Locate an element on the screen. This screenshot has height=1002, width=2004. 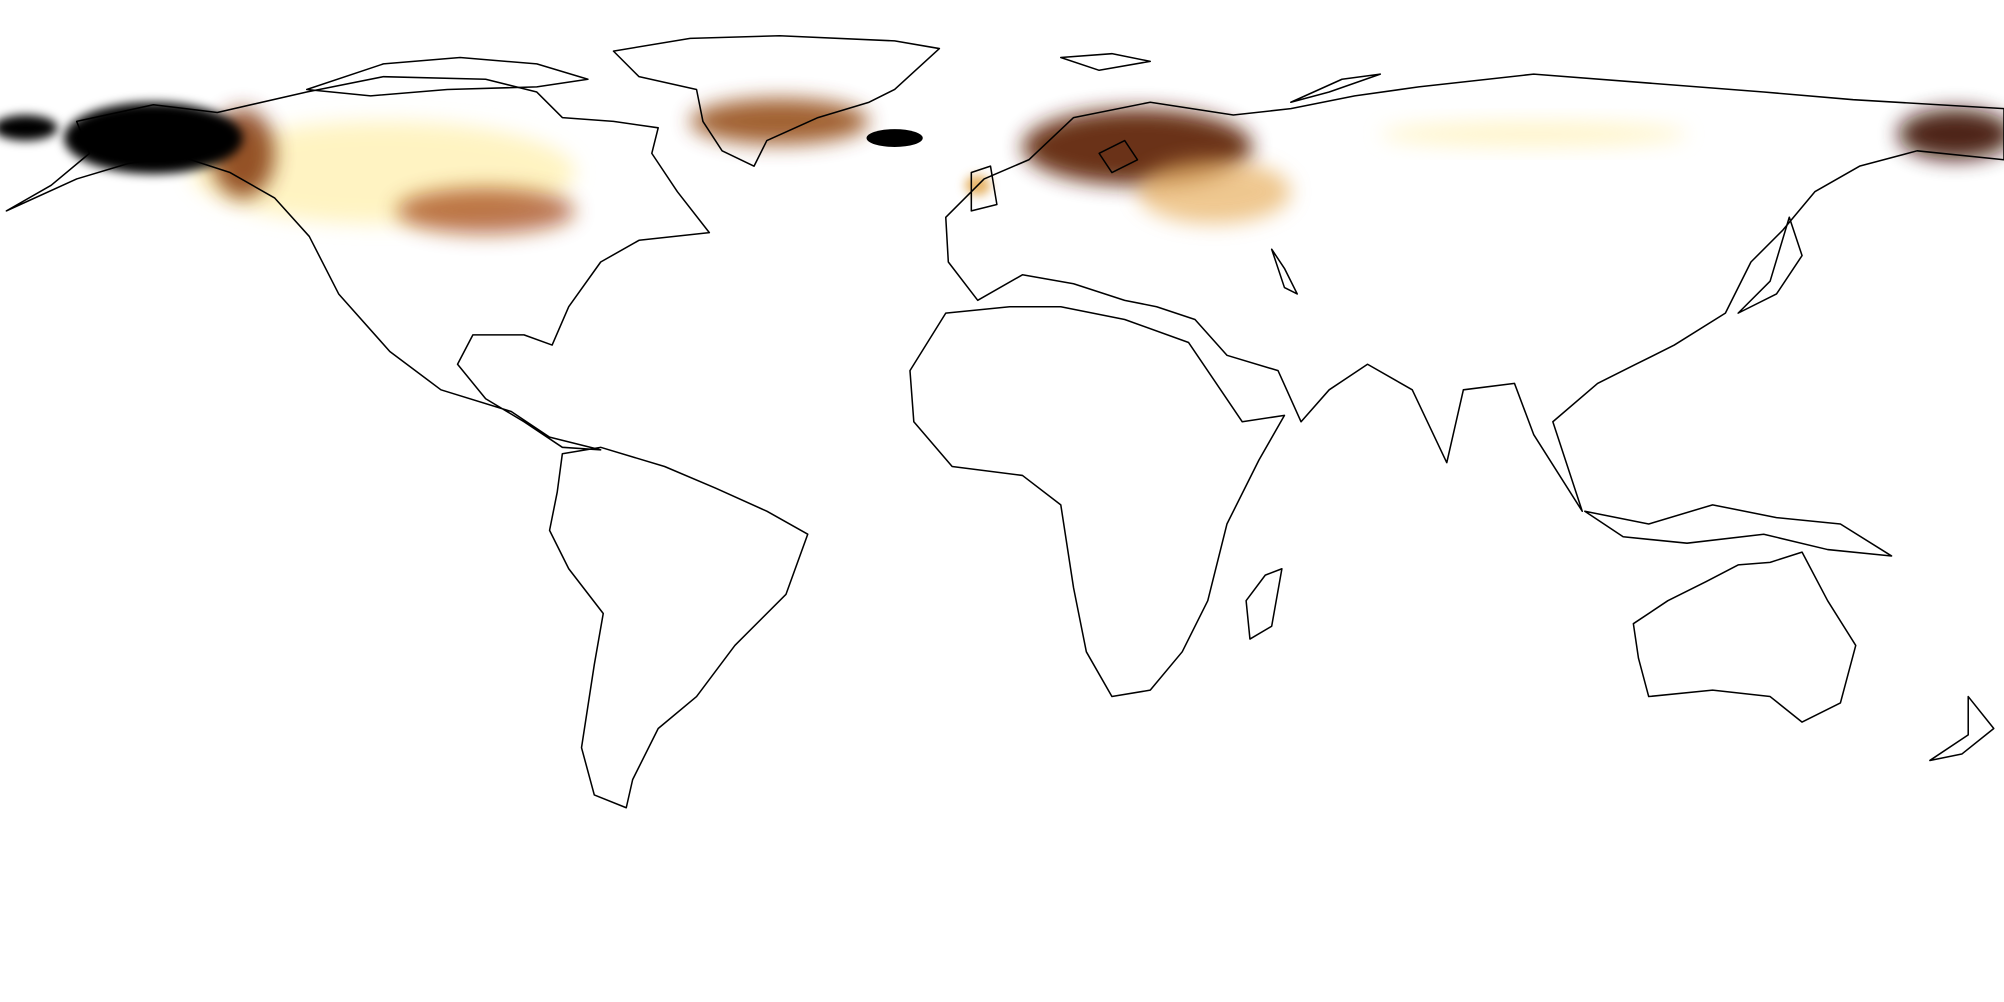
heat-iceland is located at coordinates (894, 138).